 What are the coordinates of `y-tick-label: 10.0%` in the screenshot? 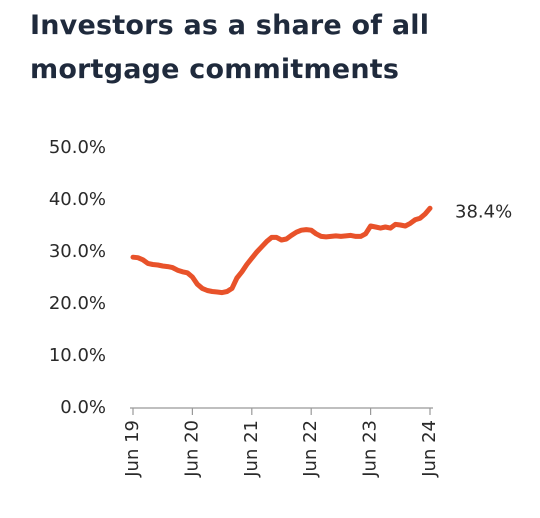 It's located at (77, 355).